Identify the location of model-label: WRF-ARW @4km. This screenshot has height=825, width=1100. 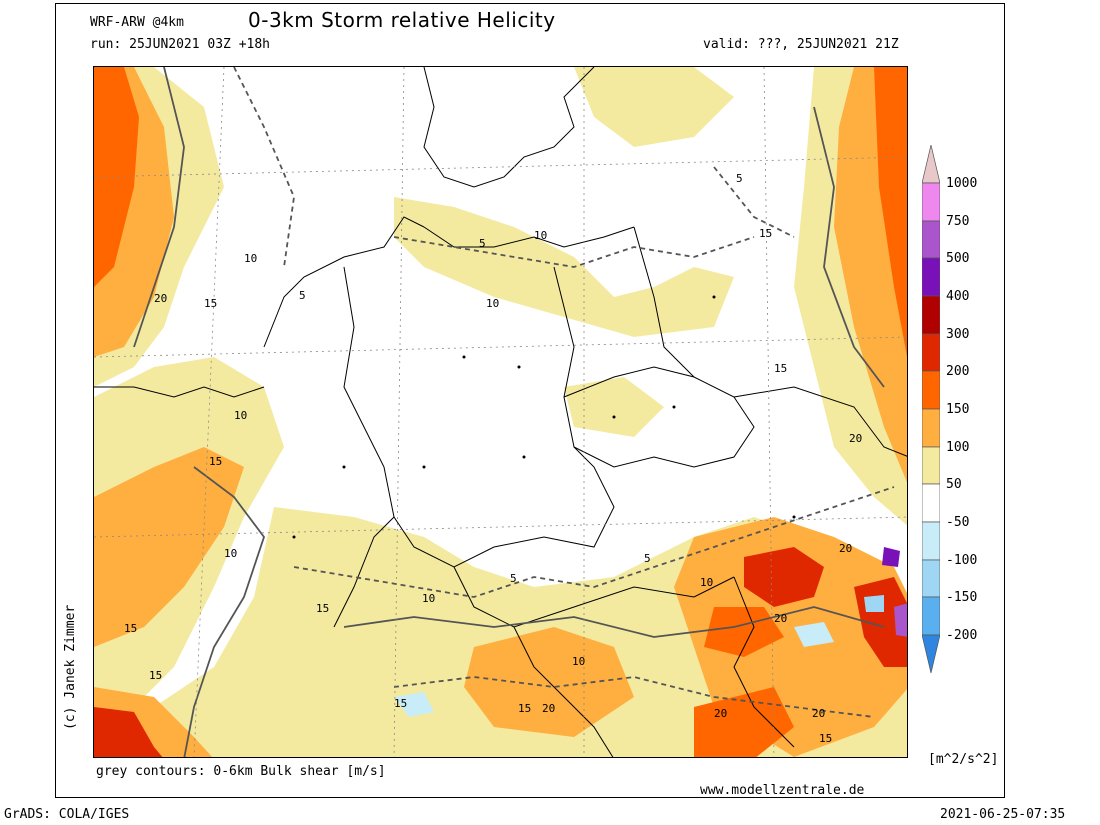
(137, 22).